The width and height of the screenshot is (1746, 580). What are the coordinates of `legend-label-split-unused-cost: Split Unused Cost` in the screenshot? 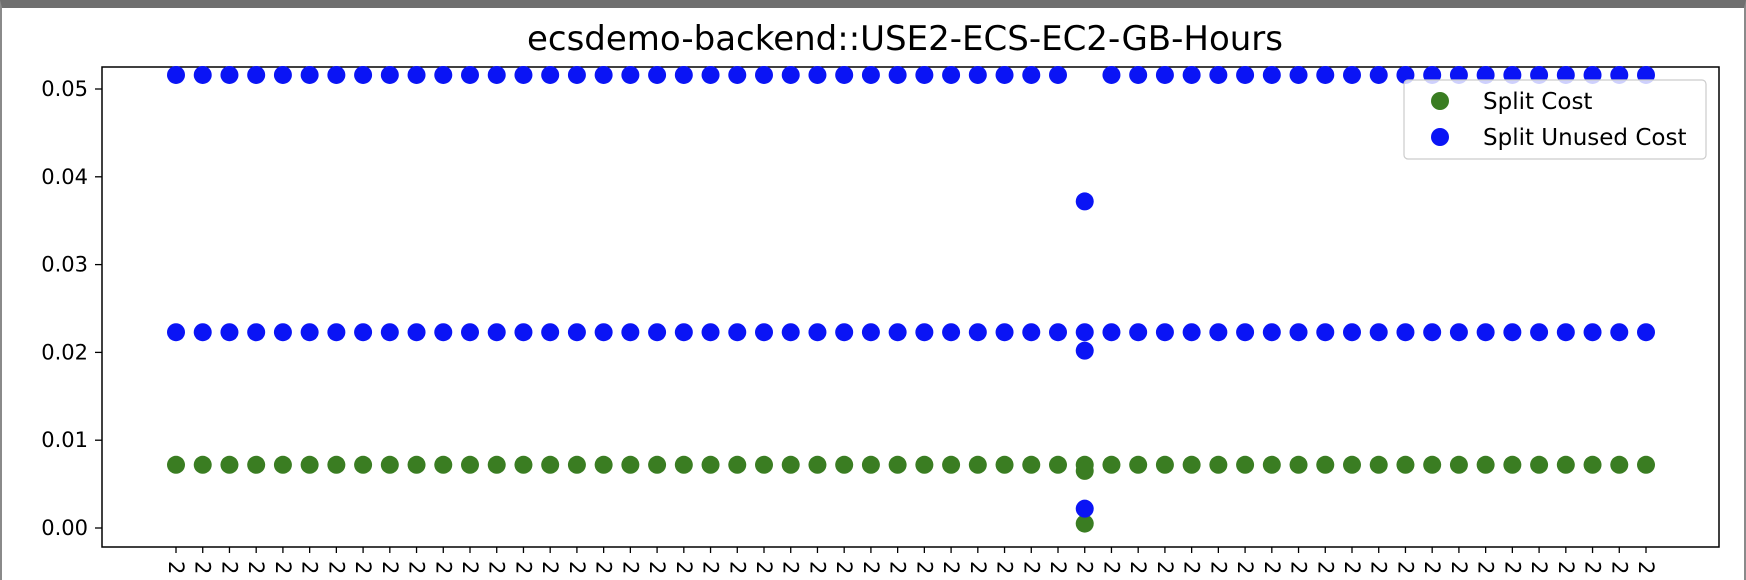 It's located at (1584, 138).